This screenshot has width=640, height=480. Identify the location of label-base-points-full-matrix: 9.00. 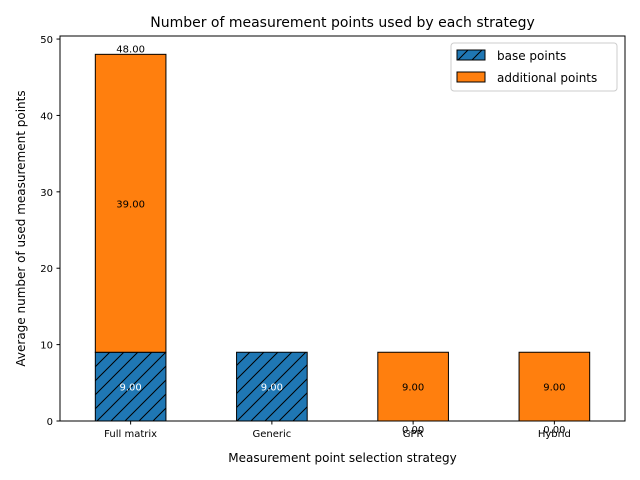
(130, 388).